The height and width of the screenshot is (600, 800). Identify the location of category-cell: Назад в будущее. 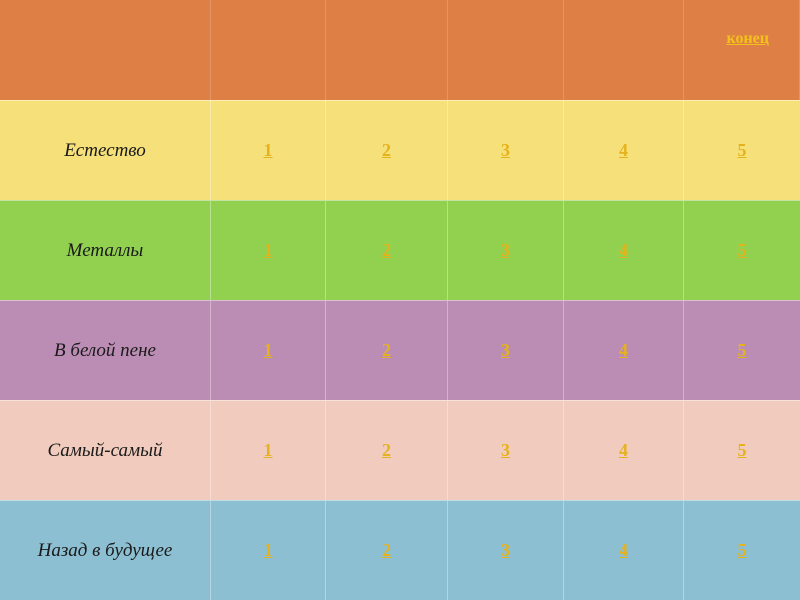
(105, 550).